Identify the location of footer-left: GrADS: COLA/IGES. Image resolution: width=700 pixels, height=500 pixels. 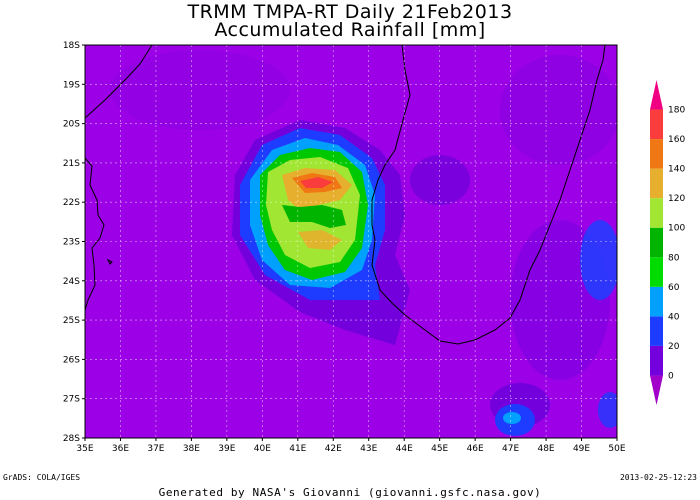
(42, 477).